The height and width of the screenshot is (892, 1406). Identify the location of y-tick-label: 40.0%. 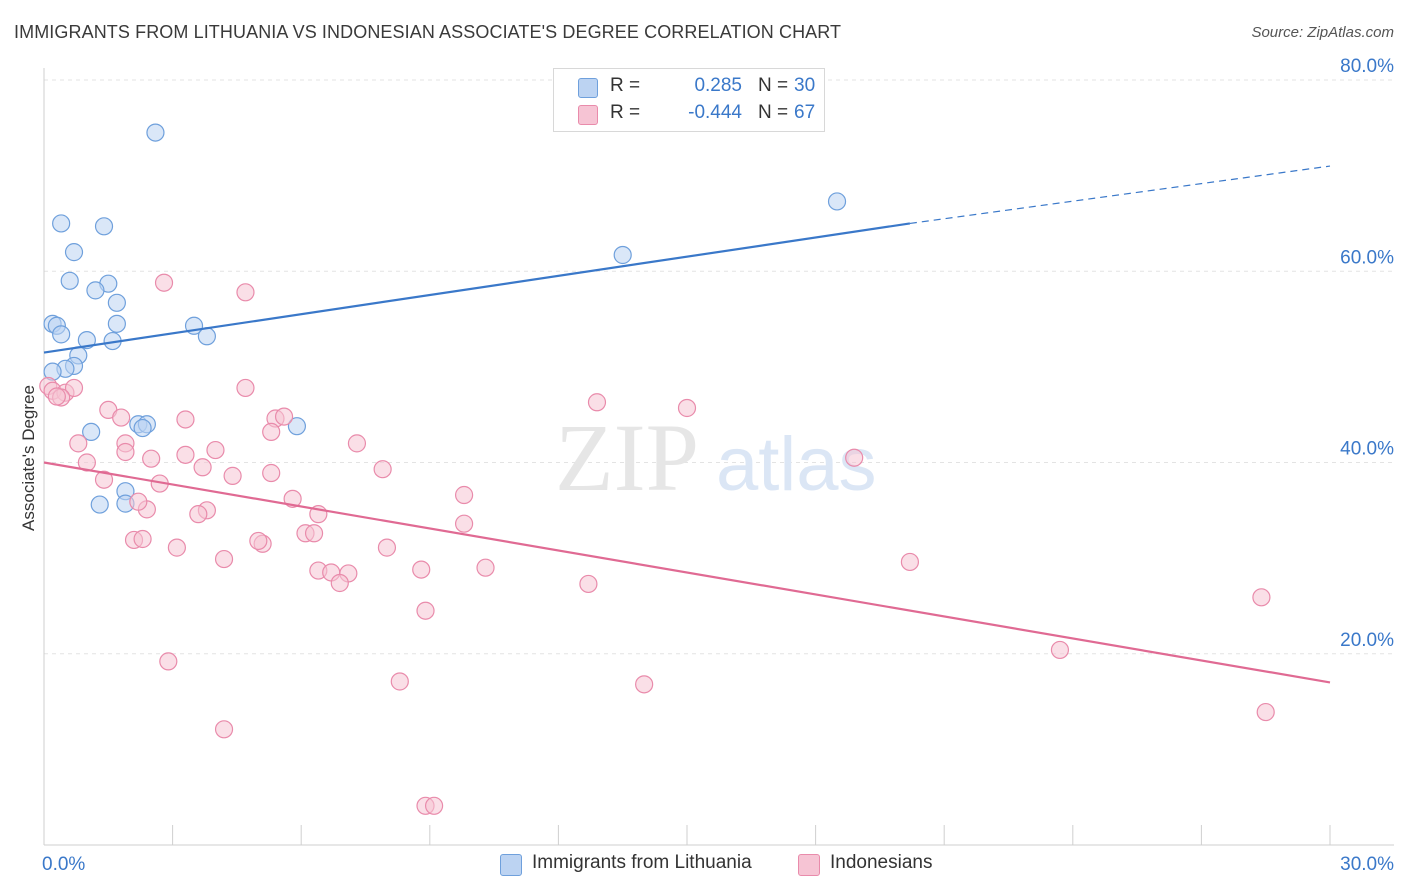
(1367, 449).